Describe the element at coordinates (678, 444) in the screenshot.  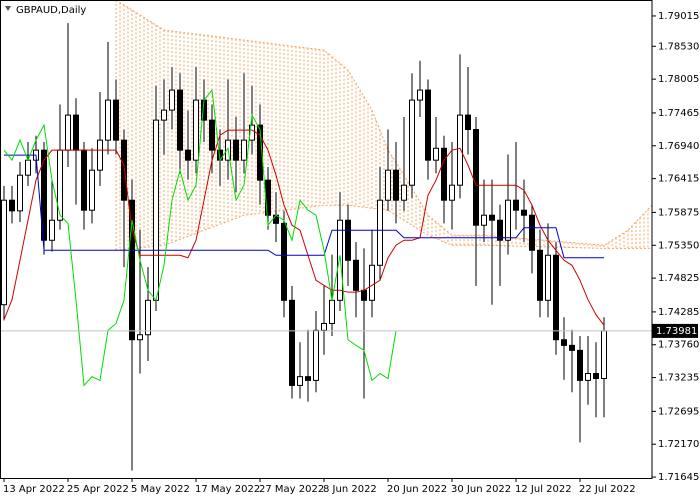
I see `y-tick-label: 1.72170` at that location.